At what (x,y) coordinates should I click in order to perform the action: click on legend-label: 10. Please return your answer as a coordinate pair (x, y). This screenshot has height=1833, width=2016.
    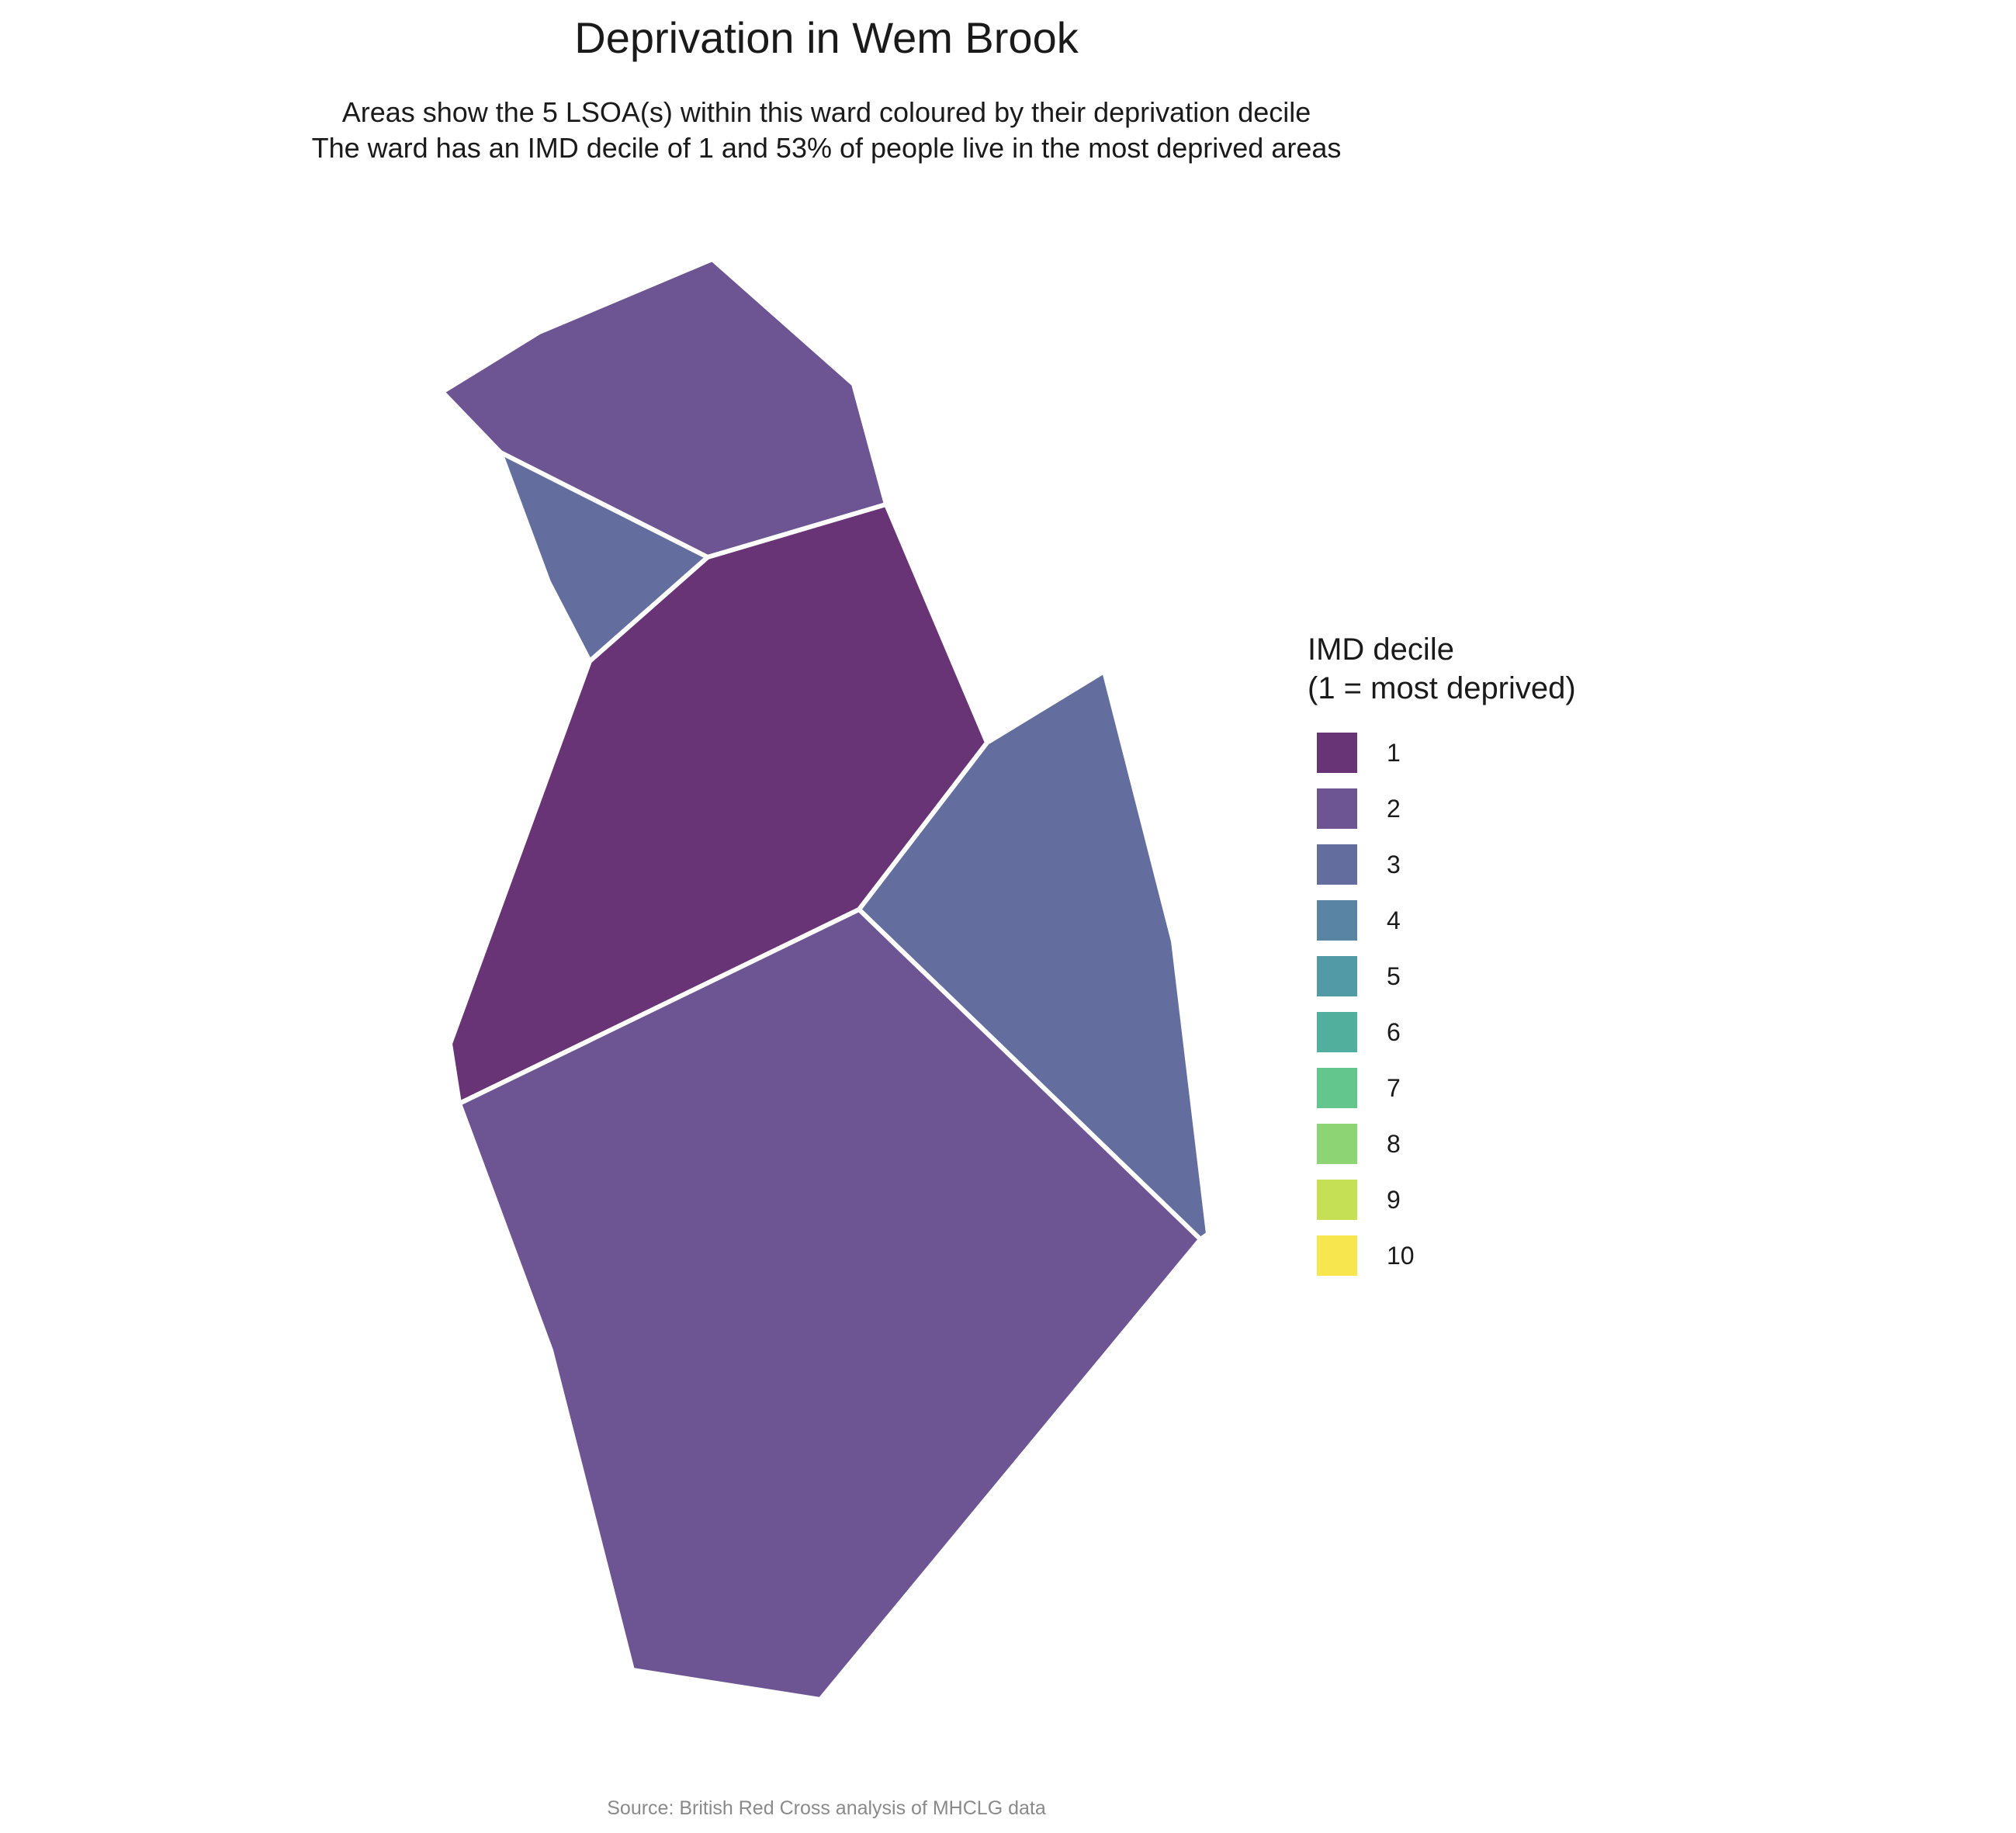
    Looking at the image, I should click on (1401, 1256).